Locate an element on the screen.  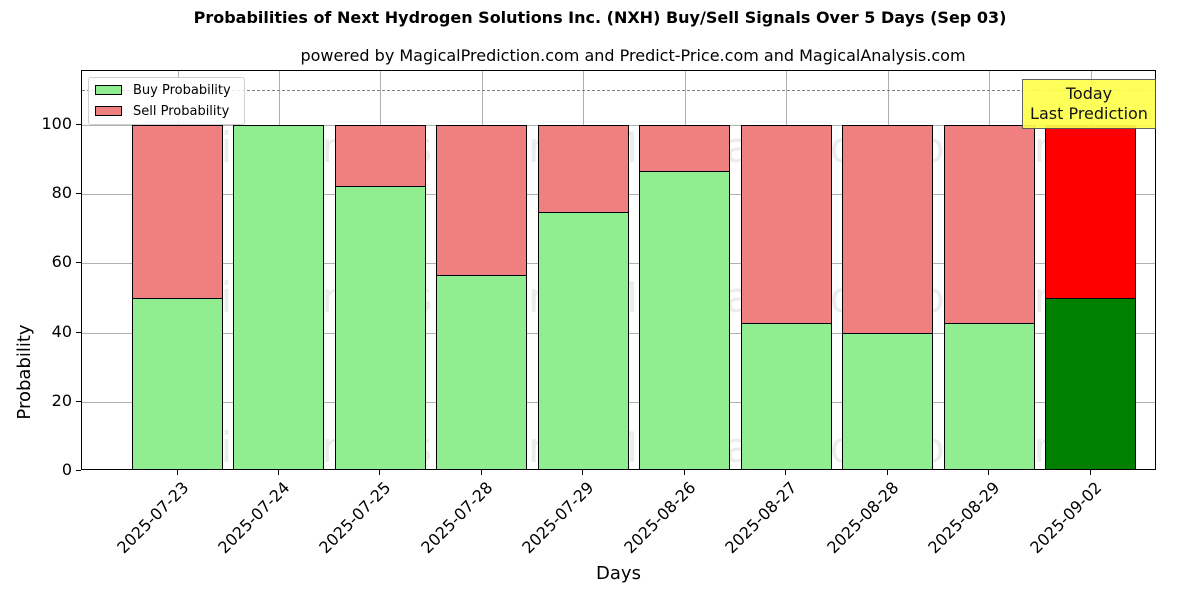
legend-buy-label: Buy Probability is located at coordinates (182, 90).